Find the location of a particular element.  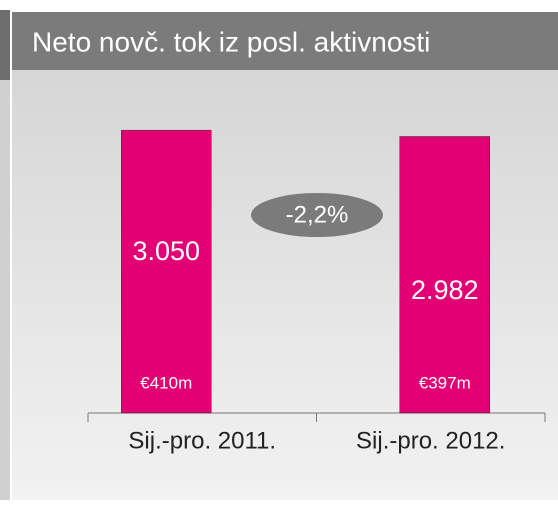

side-strip is located at coordinates (5, 255).